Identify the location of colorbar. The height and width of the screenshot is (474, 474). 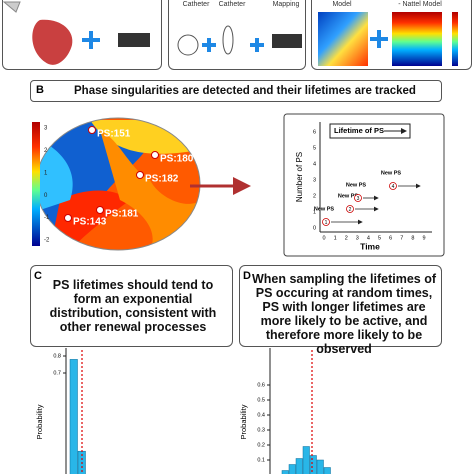
(36, 184).